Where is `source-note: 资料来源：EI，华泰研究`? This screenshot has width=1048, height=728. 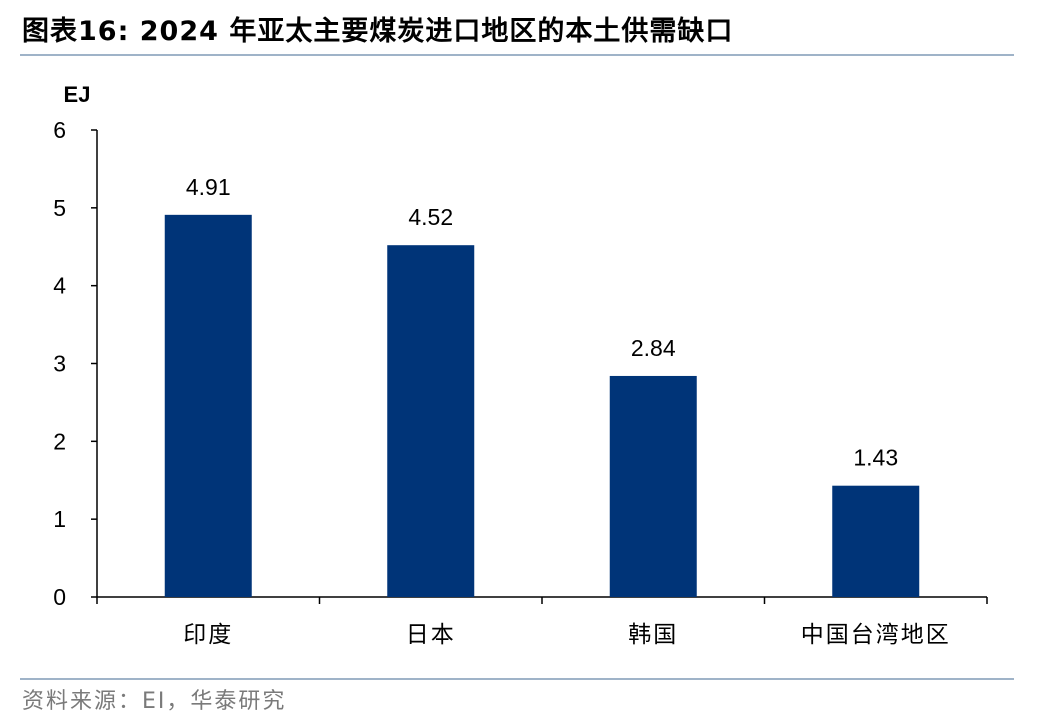 source-note: 资料来源：EI，华泰研究 is located at coordinates (154, 701).